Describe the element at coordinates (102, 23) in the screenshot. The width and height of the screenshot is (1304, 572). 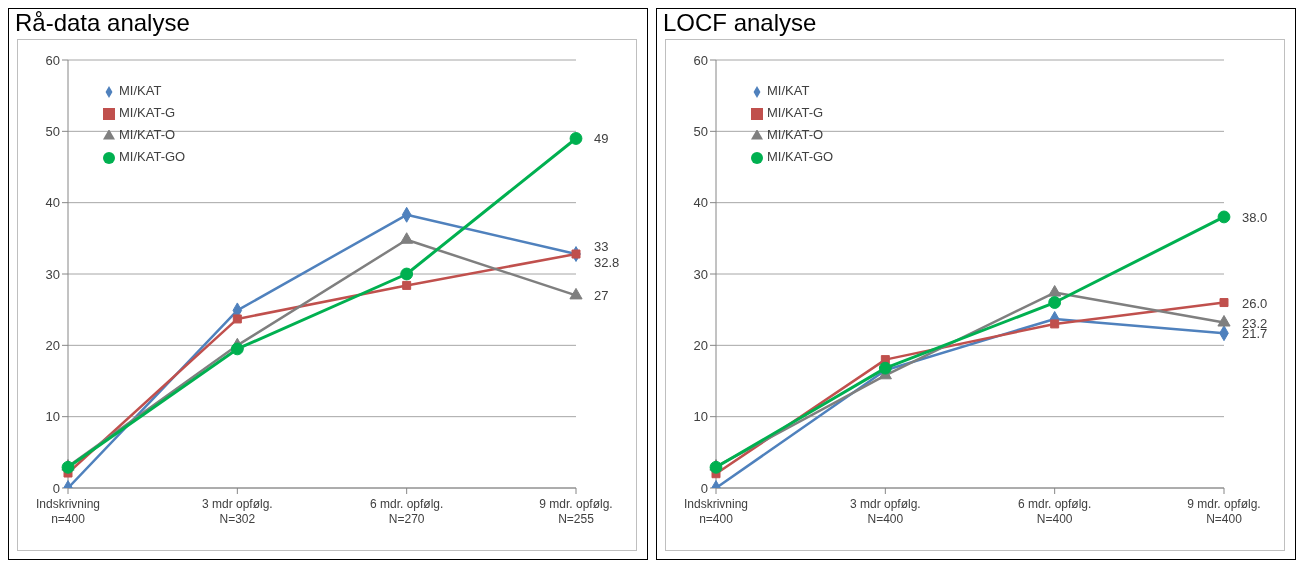
I see `chart-title: Rå-data analyse` at that location.